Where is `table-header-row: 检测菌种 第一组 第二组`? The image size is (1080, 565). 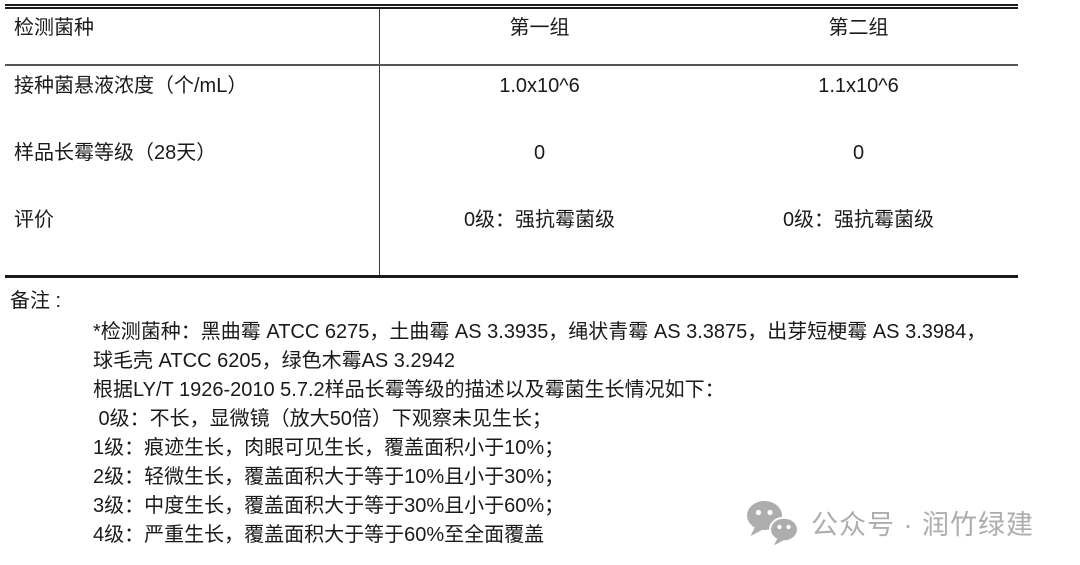 table-header-row: 检测菌种 第一组 第二组 is located at coordinates (511, 37).